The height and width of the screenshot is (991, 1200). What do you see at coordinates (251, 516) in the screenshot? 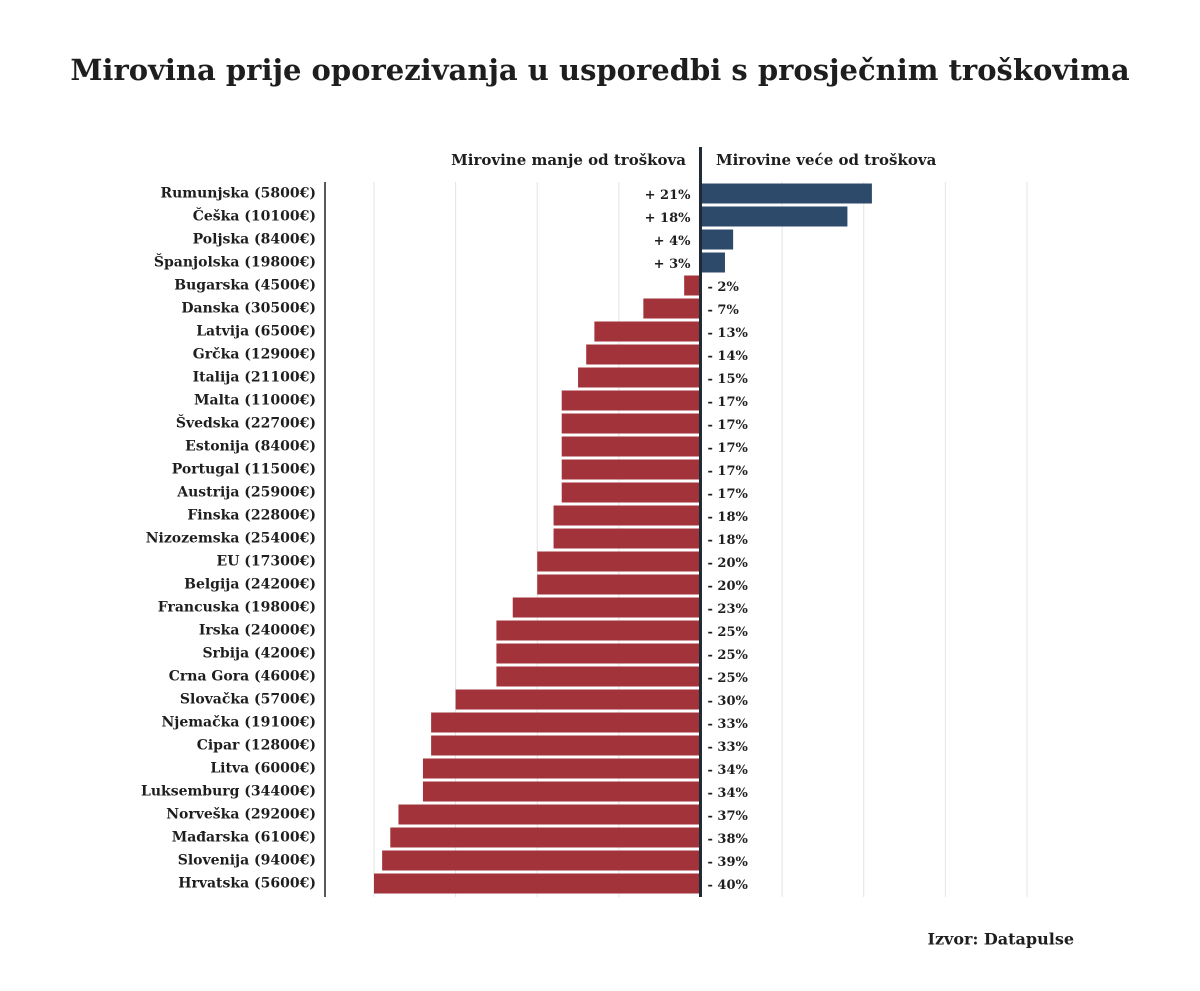
I see `category-label: Finska (22800€)` at bounding box center [251, 516].